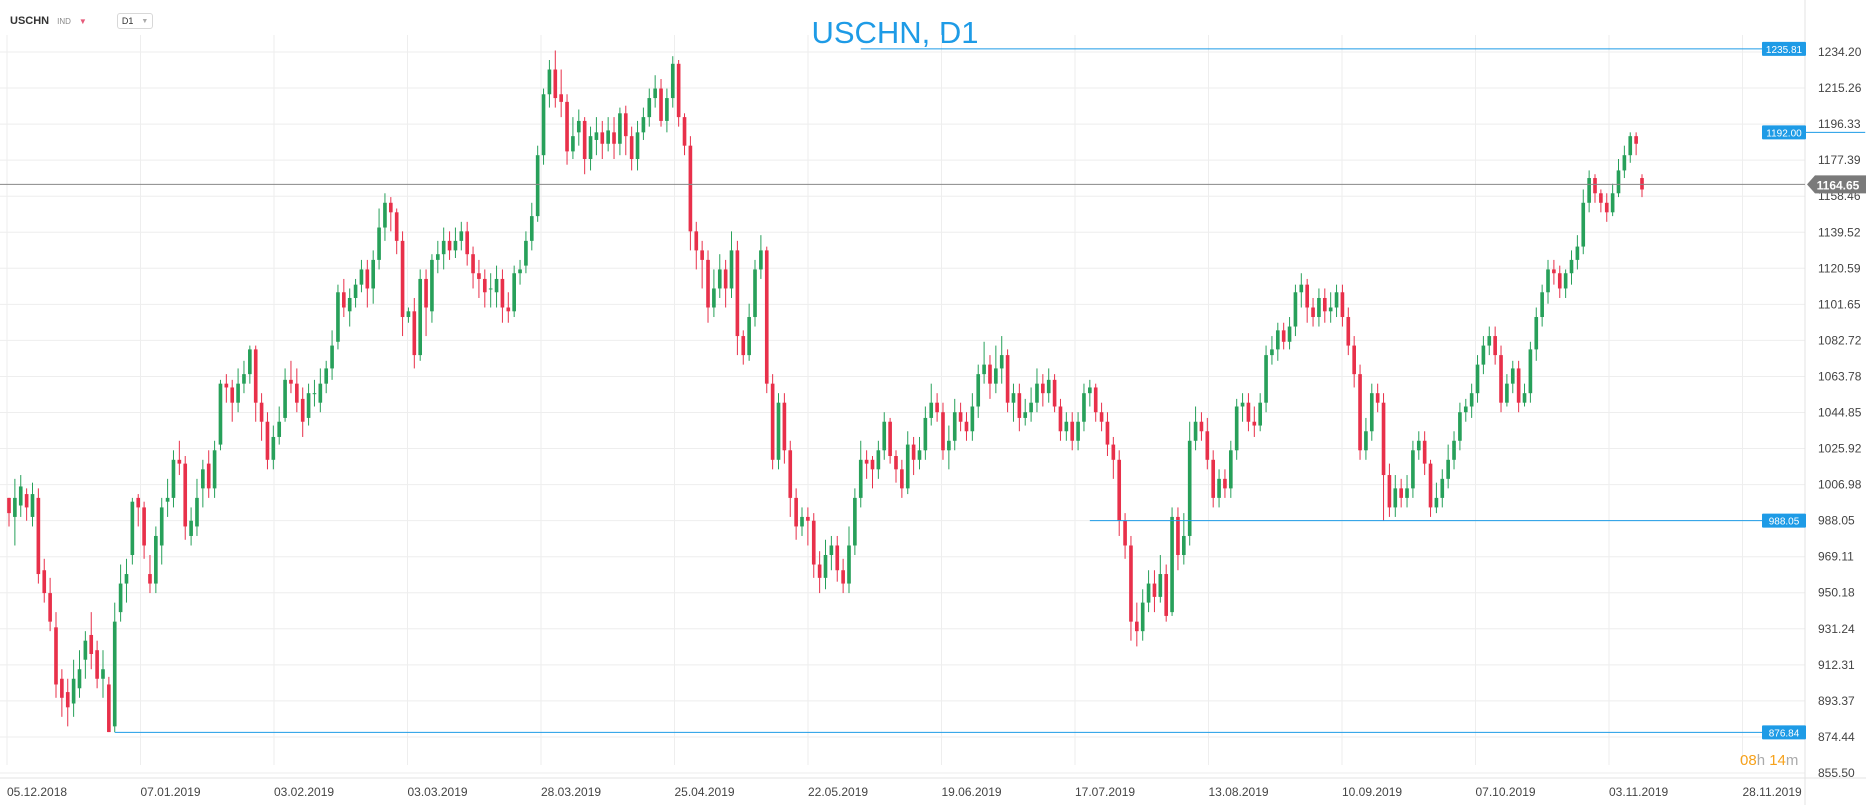  What do you see at coordinates (1840, 340) in the screenshot?
I see `y-tick-label: 1082.72` at bounding box center [1840, 340].